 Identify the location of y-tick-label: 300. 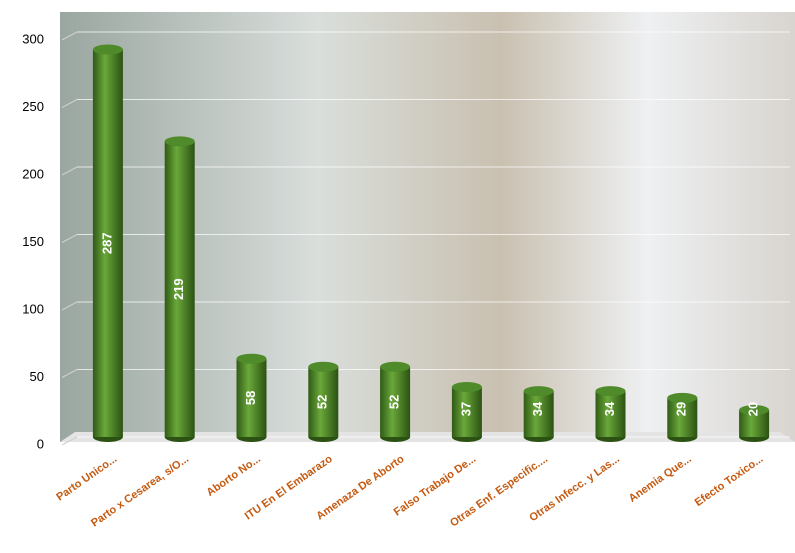
(33, 38).